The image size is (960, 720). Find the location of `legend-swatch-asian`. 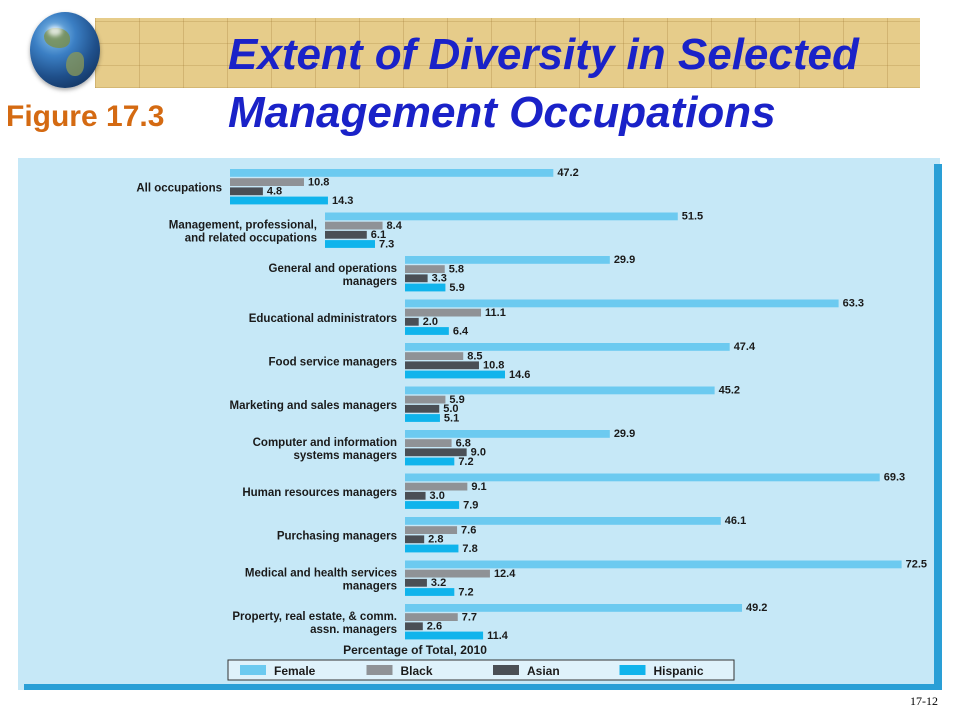

legend-swatch-asian is located at coordinates (506, 670).